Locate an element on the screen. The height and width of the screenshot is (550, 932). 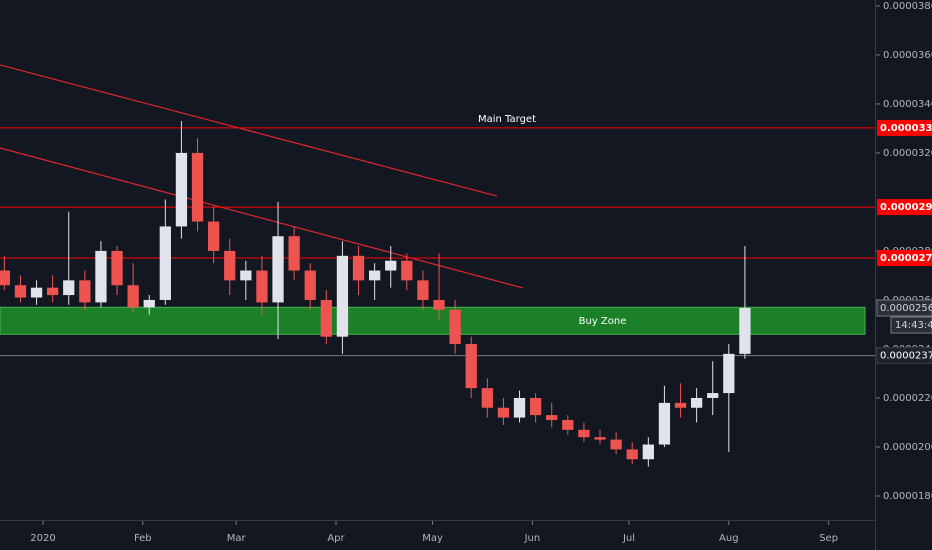
x-tick-label: Mar is located at coordinates (237, 538).